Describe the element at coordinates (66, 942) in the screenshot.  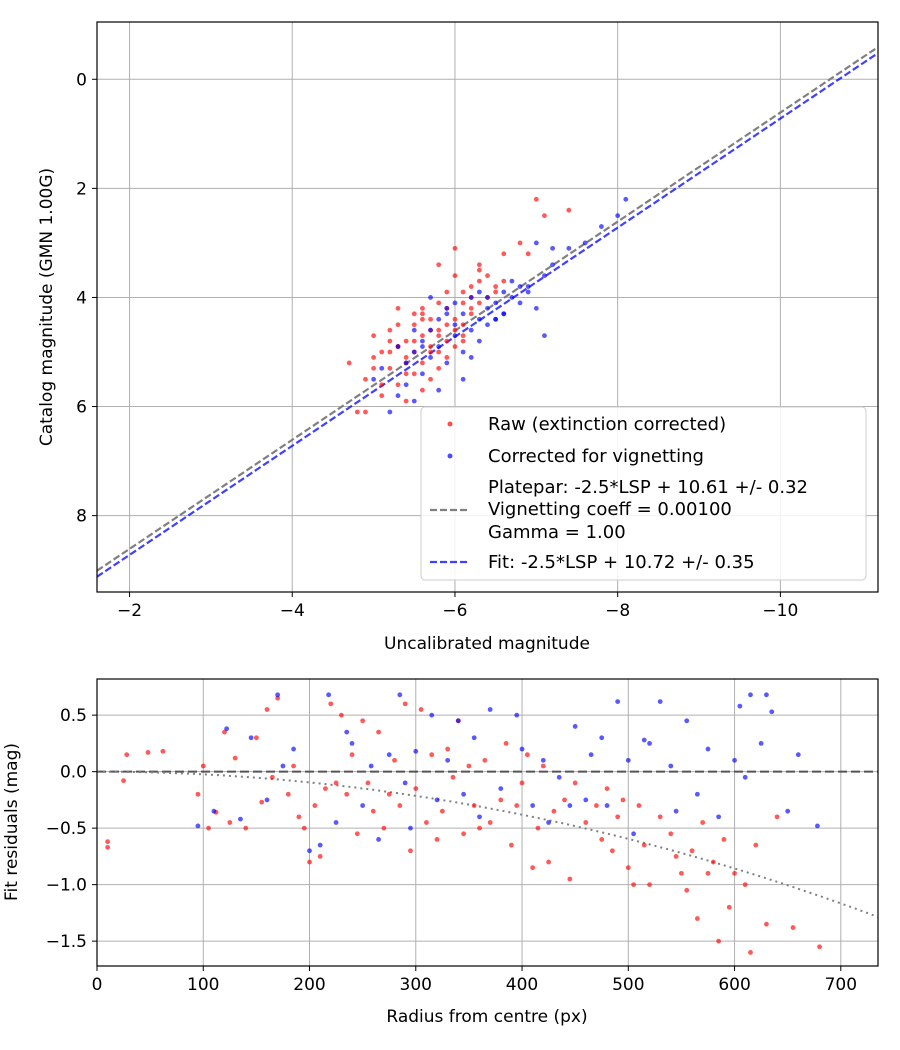
I see `bottom-y-tick-label: −1.5` at that location.